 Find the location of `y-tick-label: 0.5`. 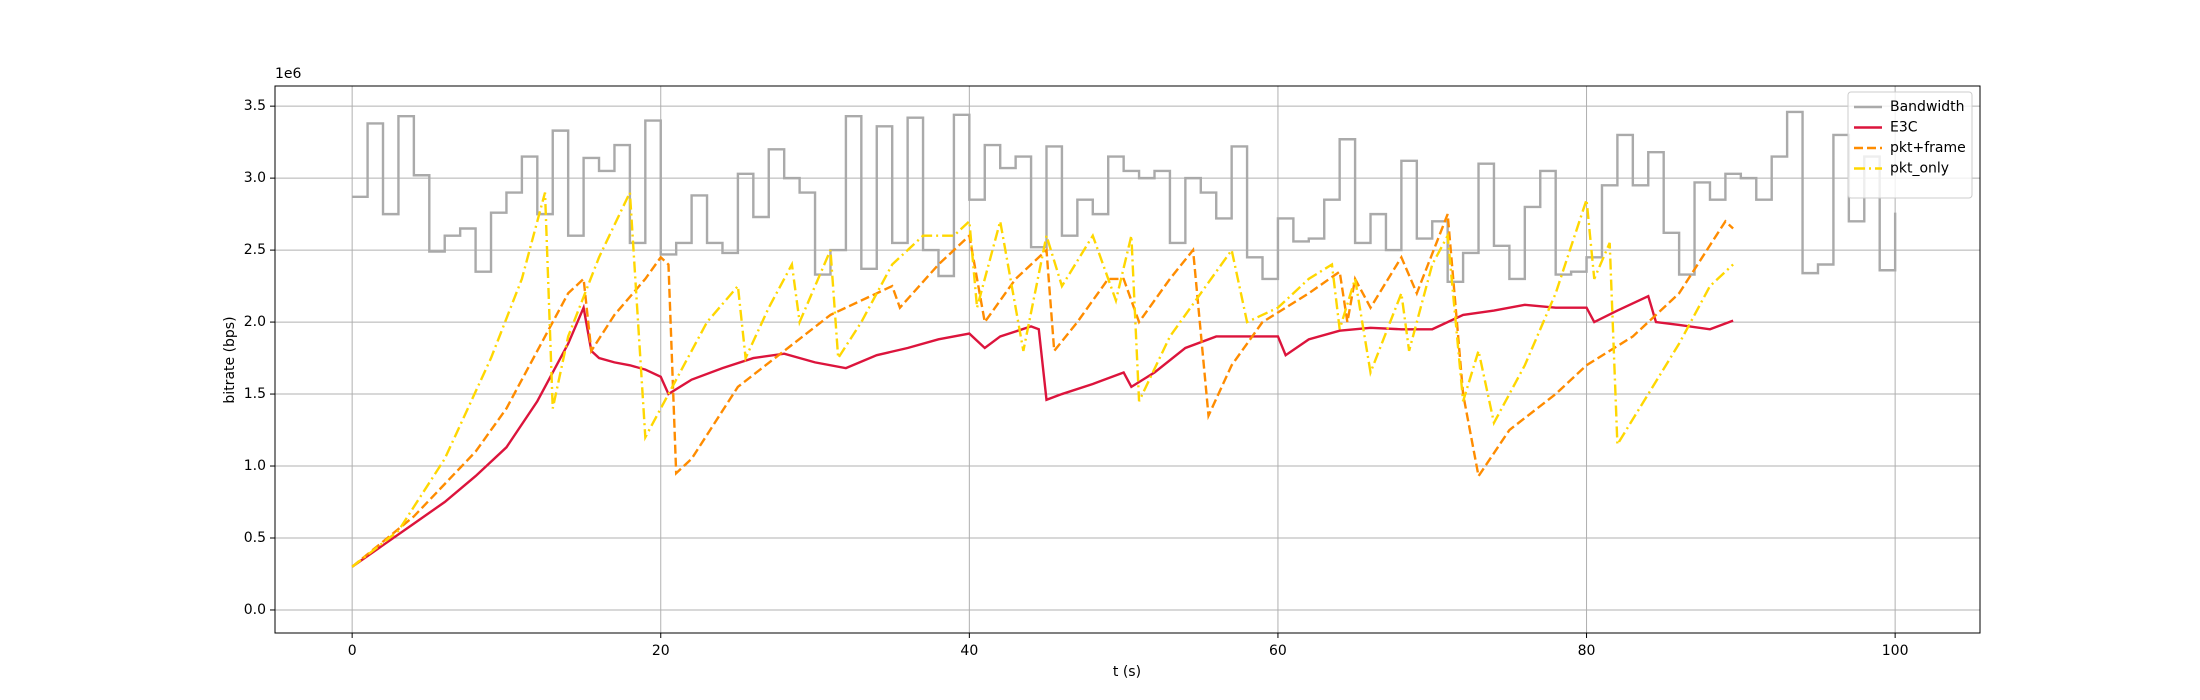

y-tick-label: 0.5 is located at coordinates (255, 538).